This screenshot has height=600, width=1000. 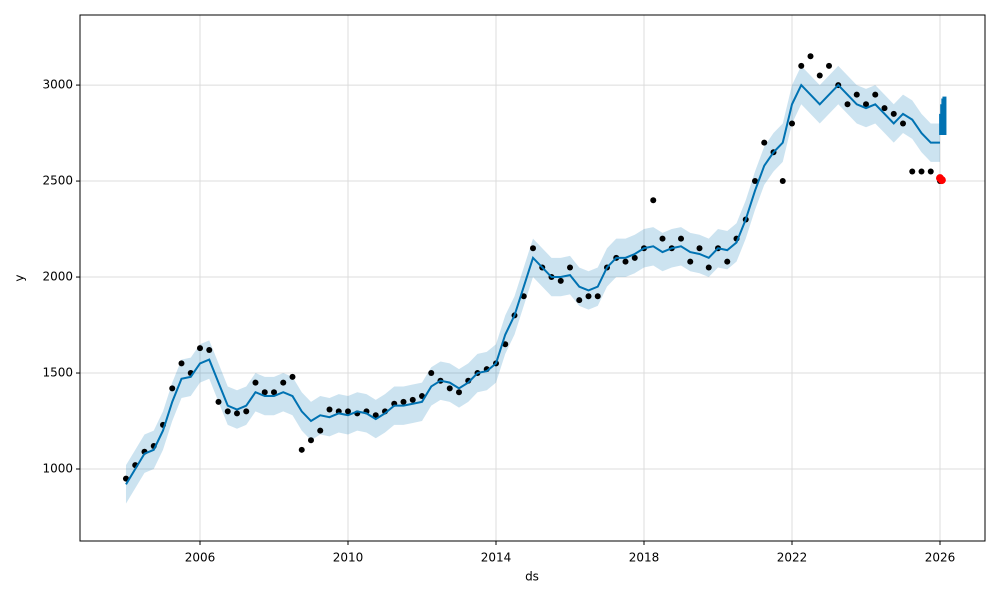 I want to click on x-axis-label: ds, so click(x=532, y=577).